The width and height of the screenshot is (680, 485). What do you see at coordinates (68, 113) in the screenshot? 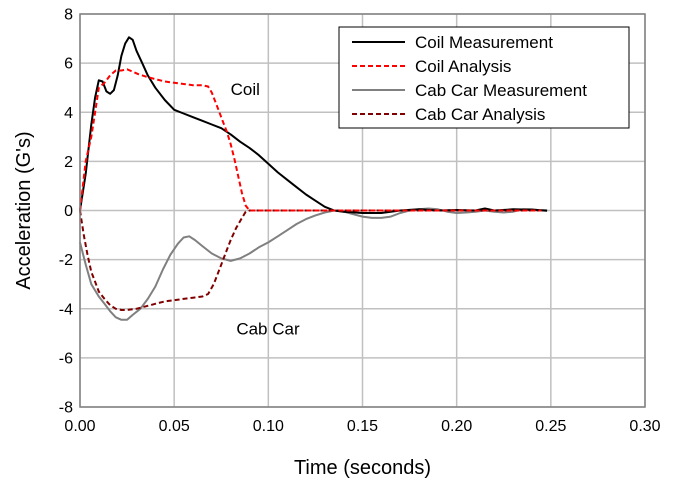
I see `y-tick-label: 4` at bounding box center [68, 113].